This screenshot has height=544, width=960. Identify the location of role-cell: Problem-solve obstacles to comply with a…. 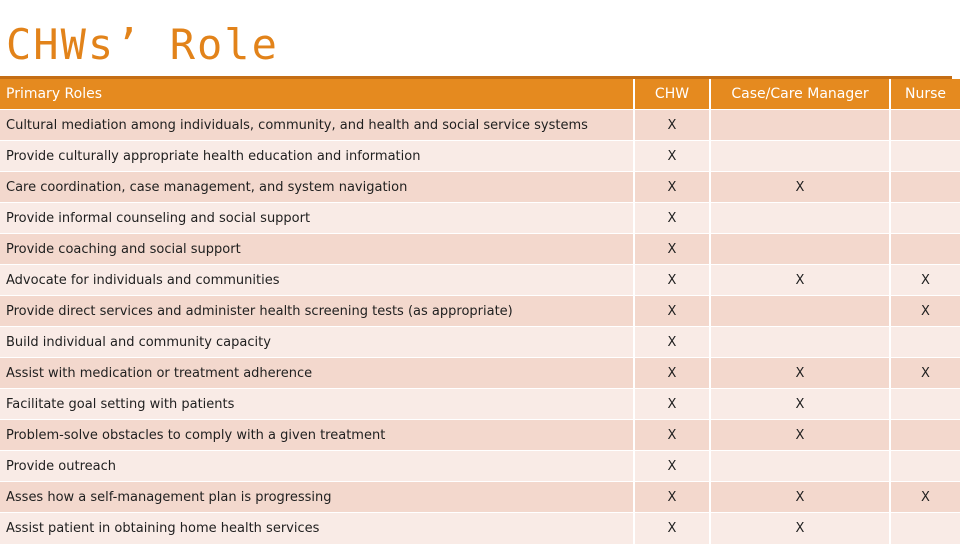
(317, 435).